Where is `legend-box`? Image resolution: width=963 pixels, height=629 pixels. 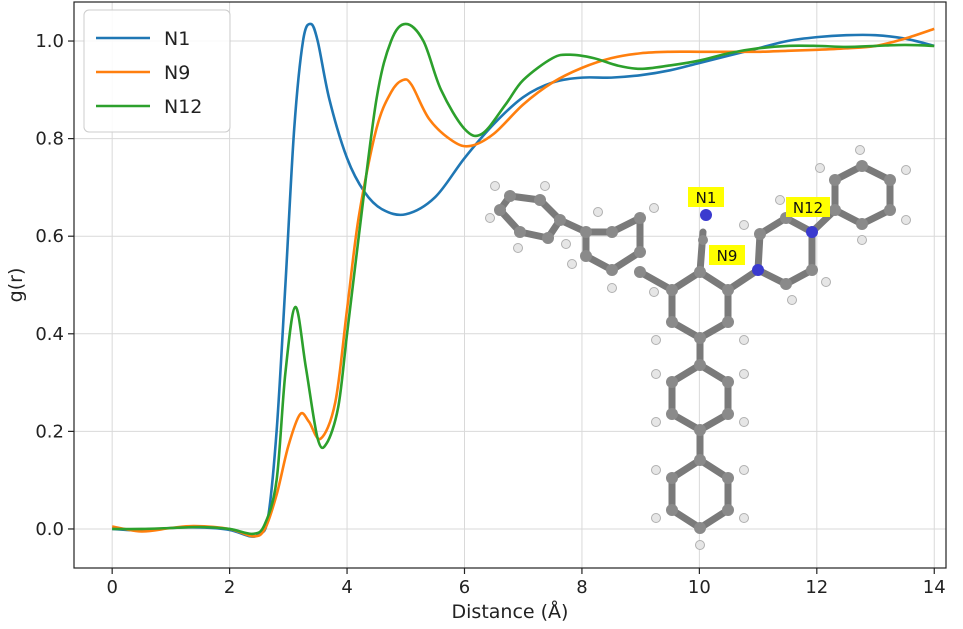
legend-box is located at coordinates (157, 71).